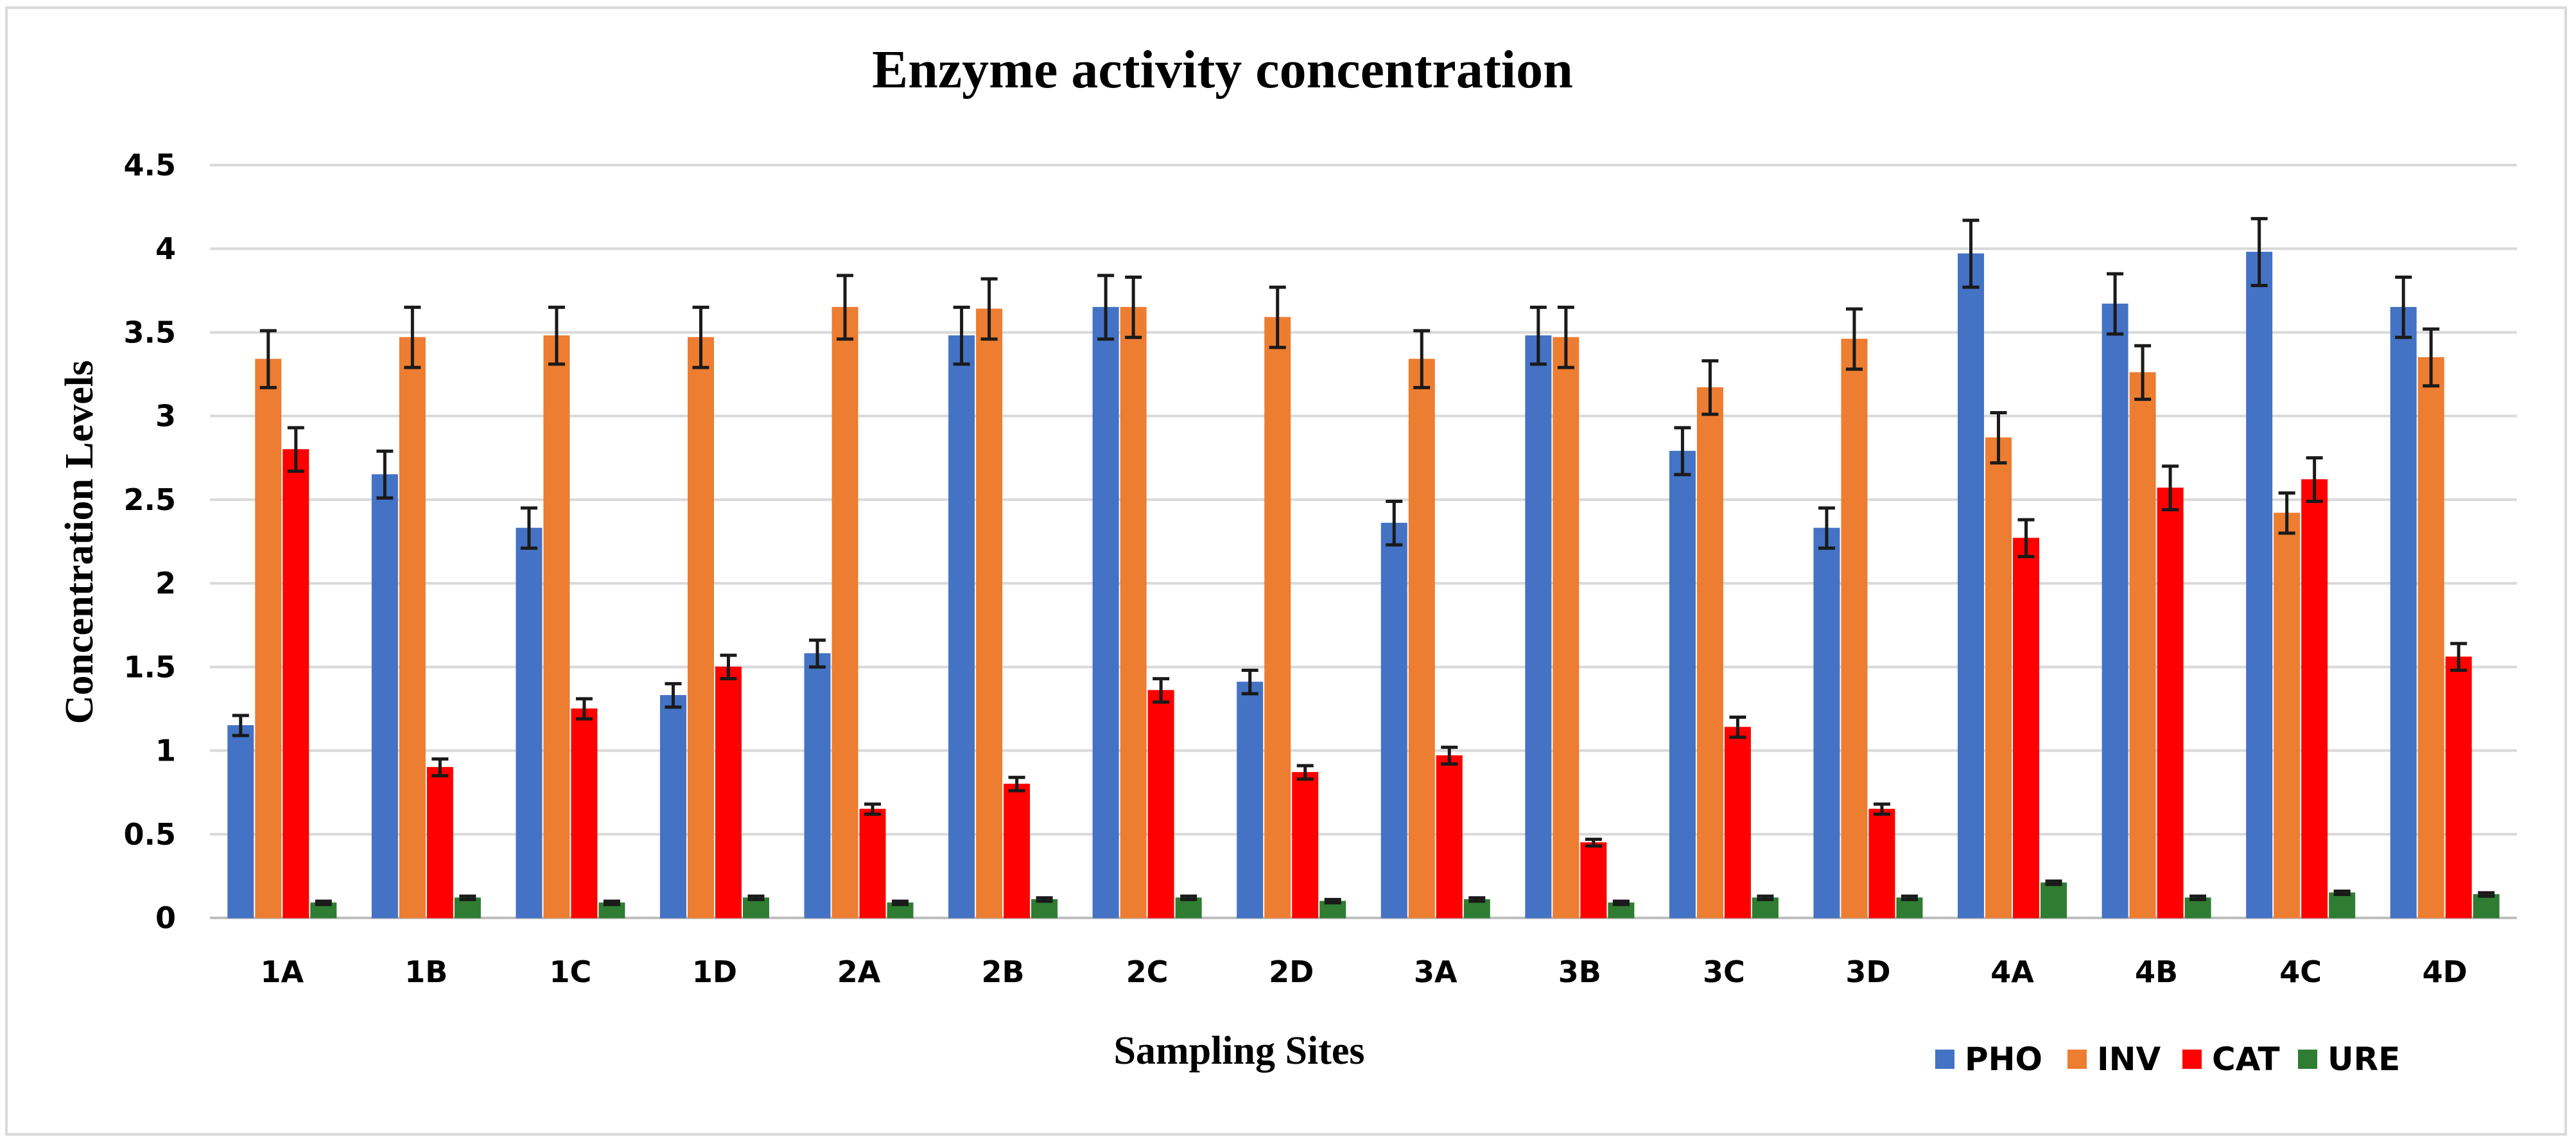 This screenshot has height=1144, width=2576. Describe the element at coordinates (2197, 908) in the screenshot. I see `bar-ure-4b` at that location.